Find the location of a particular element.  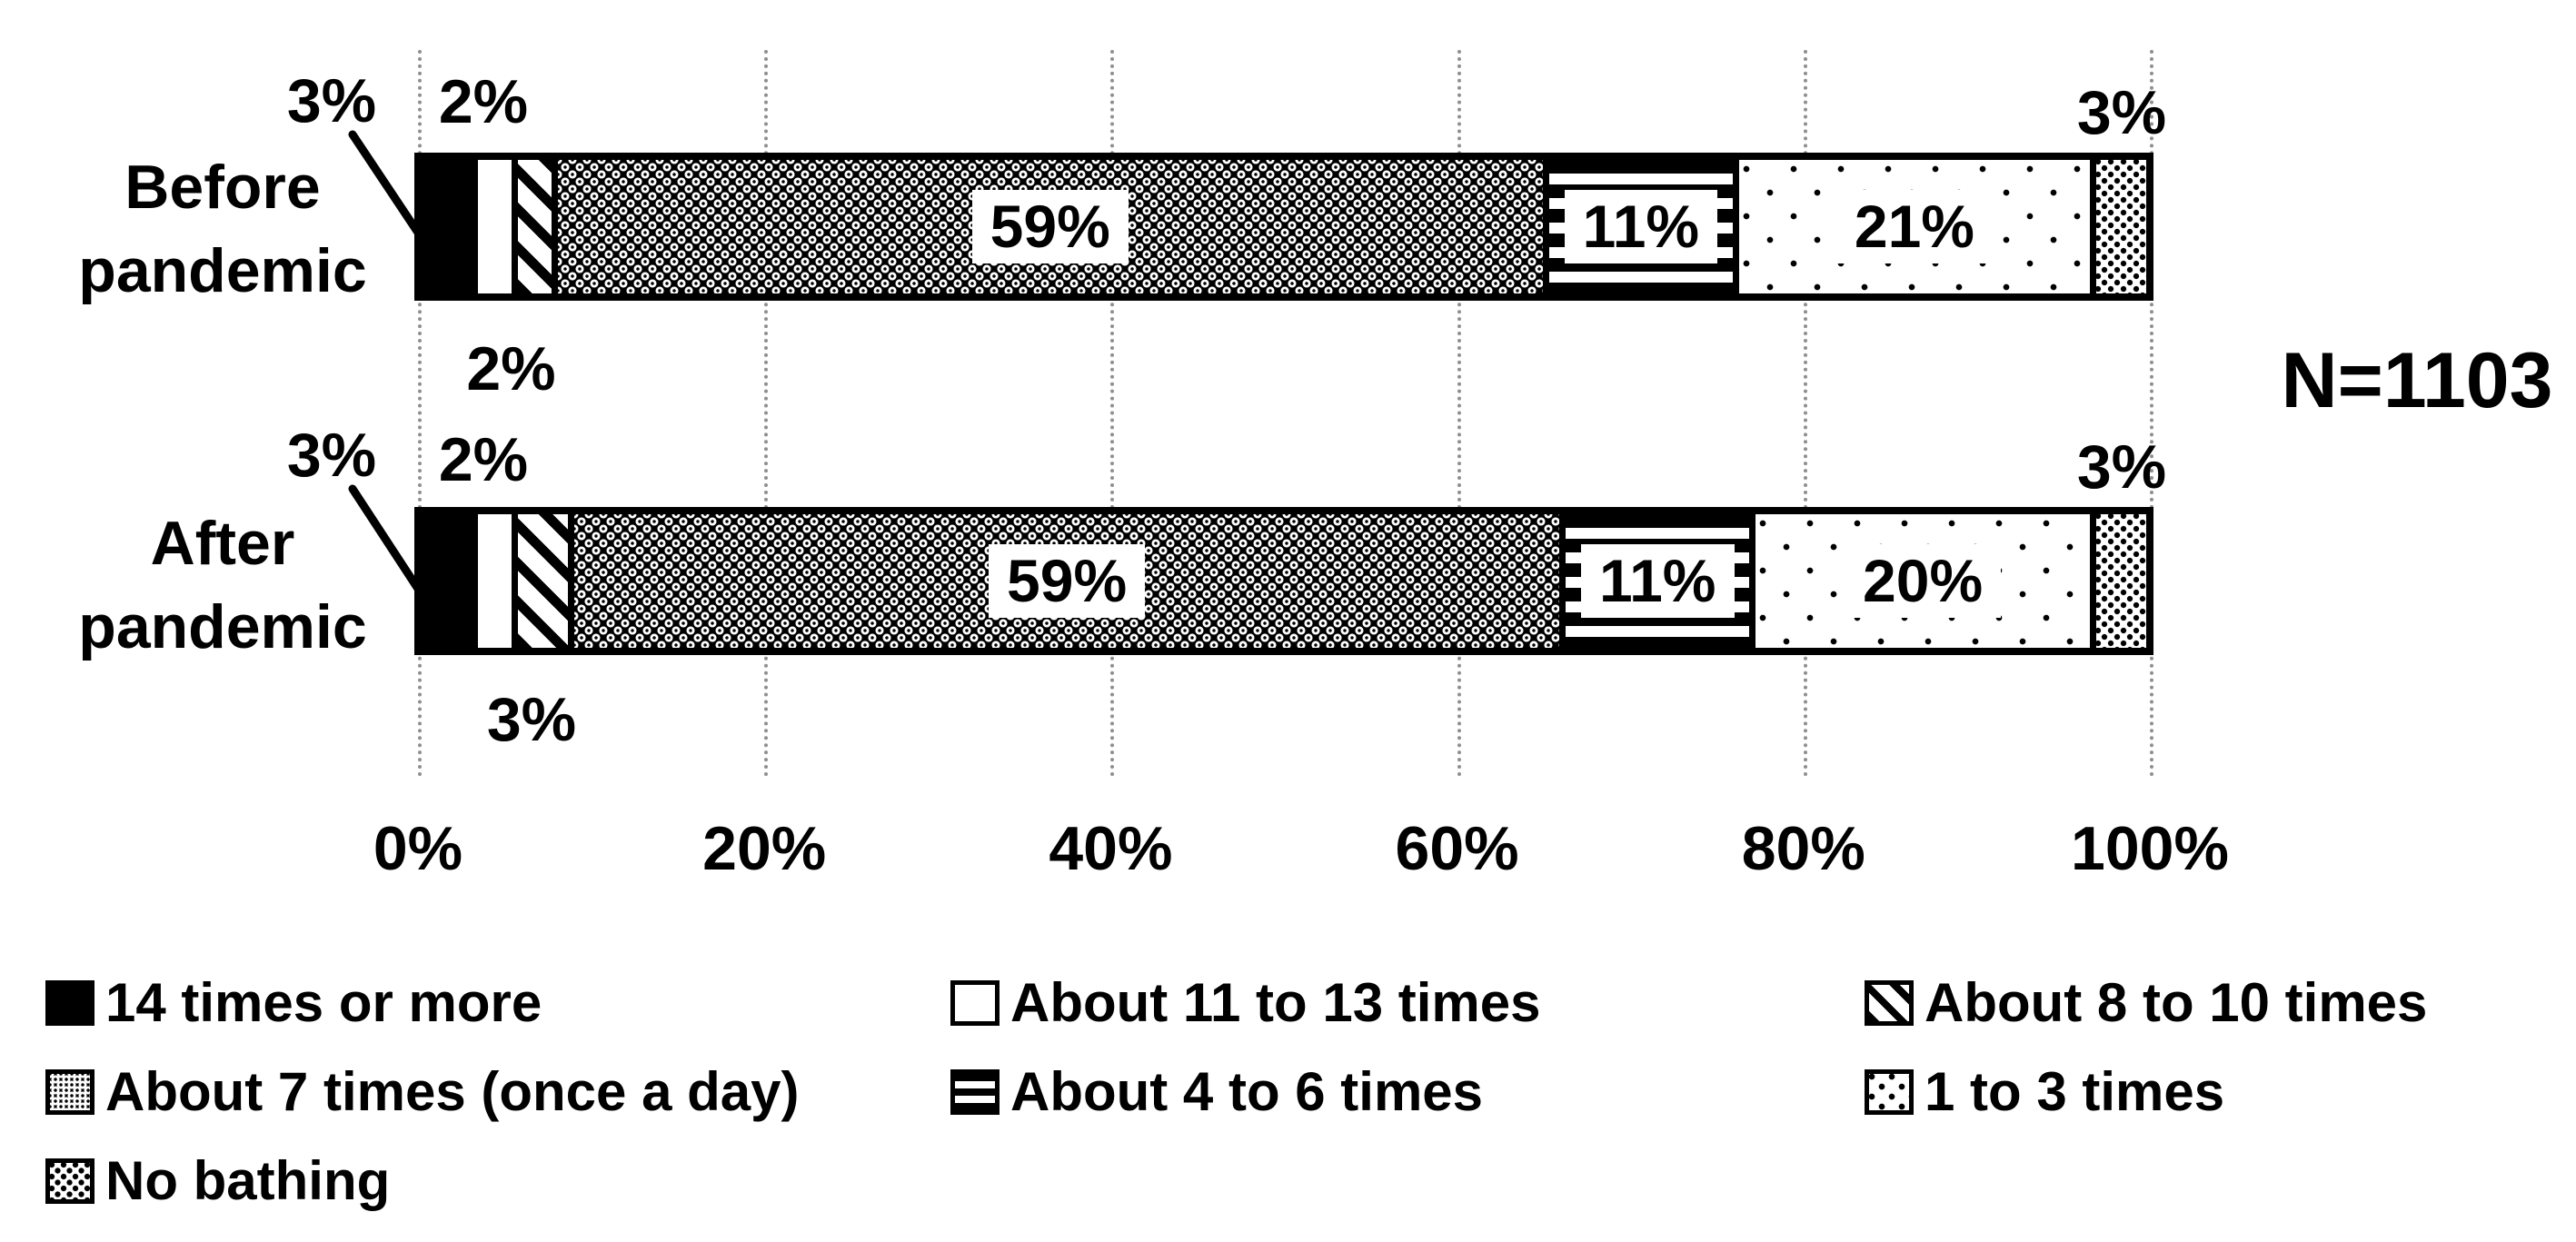

segment-before-no-bathing is located at coordinates (2120, 226).